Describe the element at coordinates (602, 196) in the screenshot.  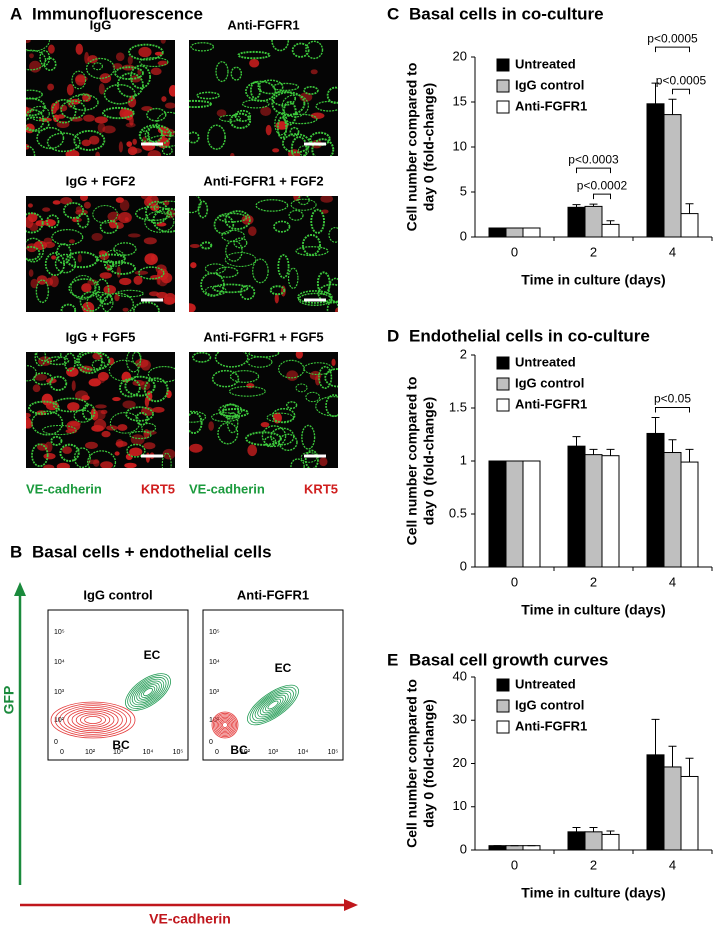
I see `significance-bracket` at that location.